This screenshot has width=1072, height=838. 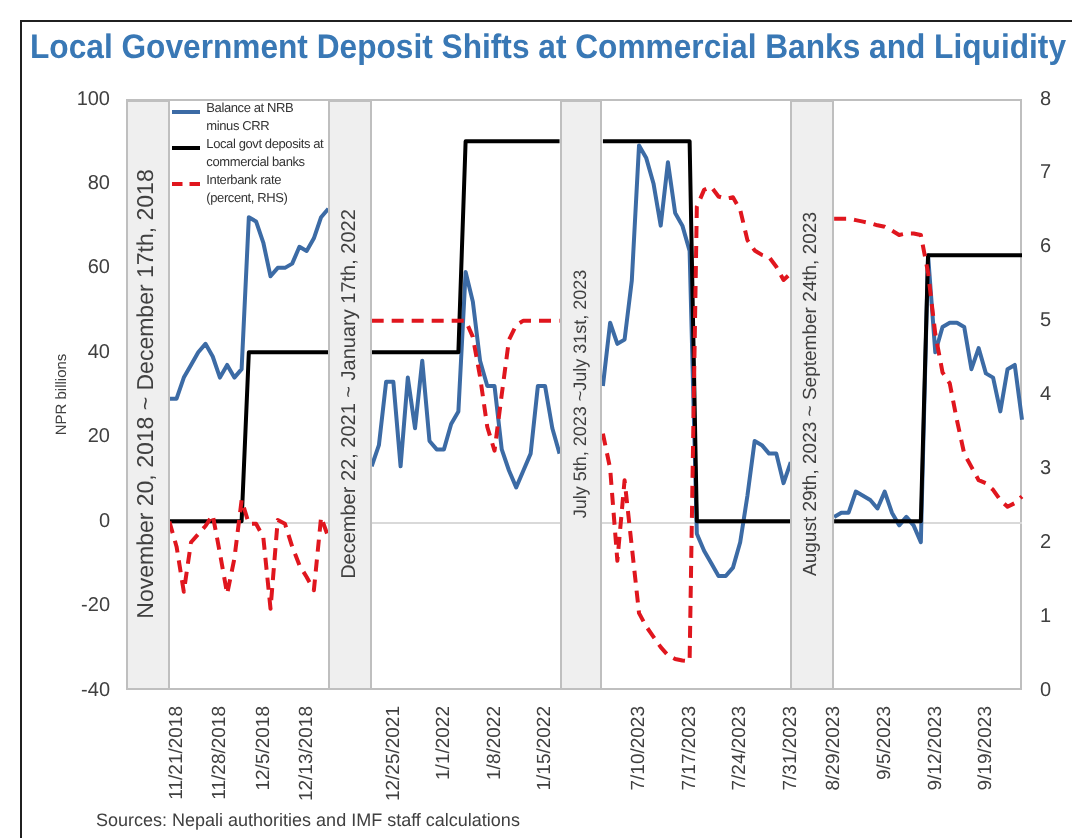 I want to click on y2-tick-label: 4, so click(x=1046, y=395).